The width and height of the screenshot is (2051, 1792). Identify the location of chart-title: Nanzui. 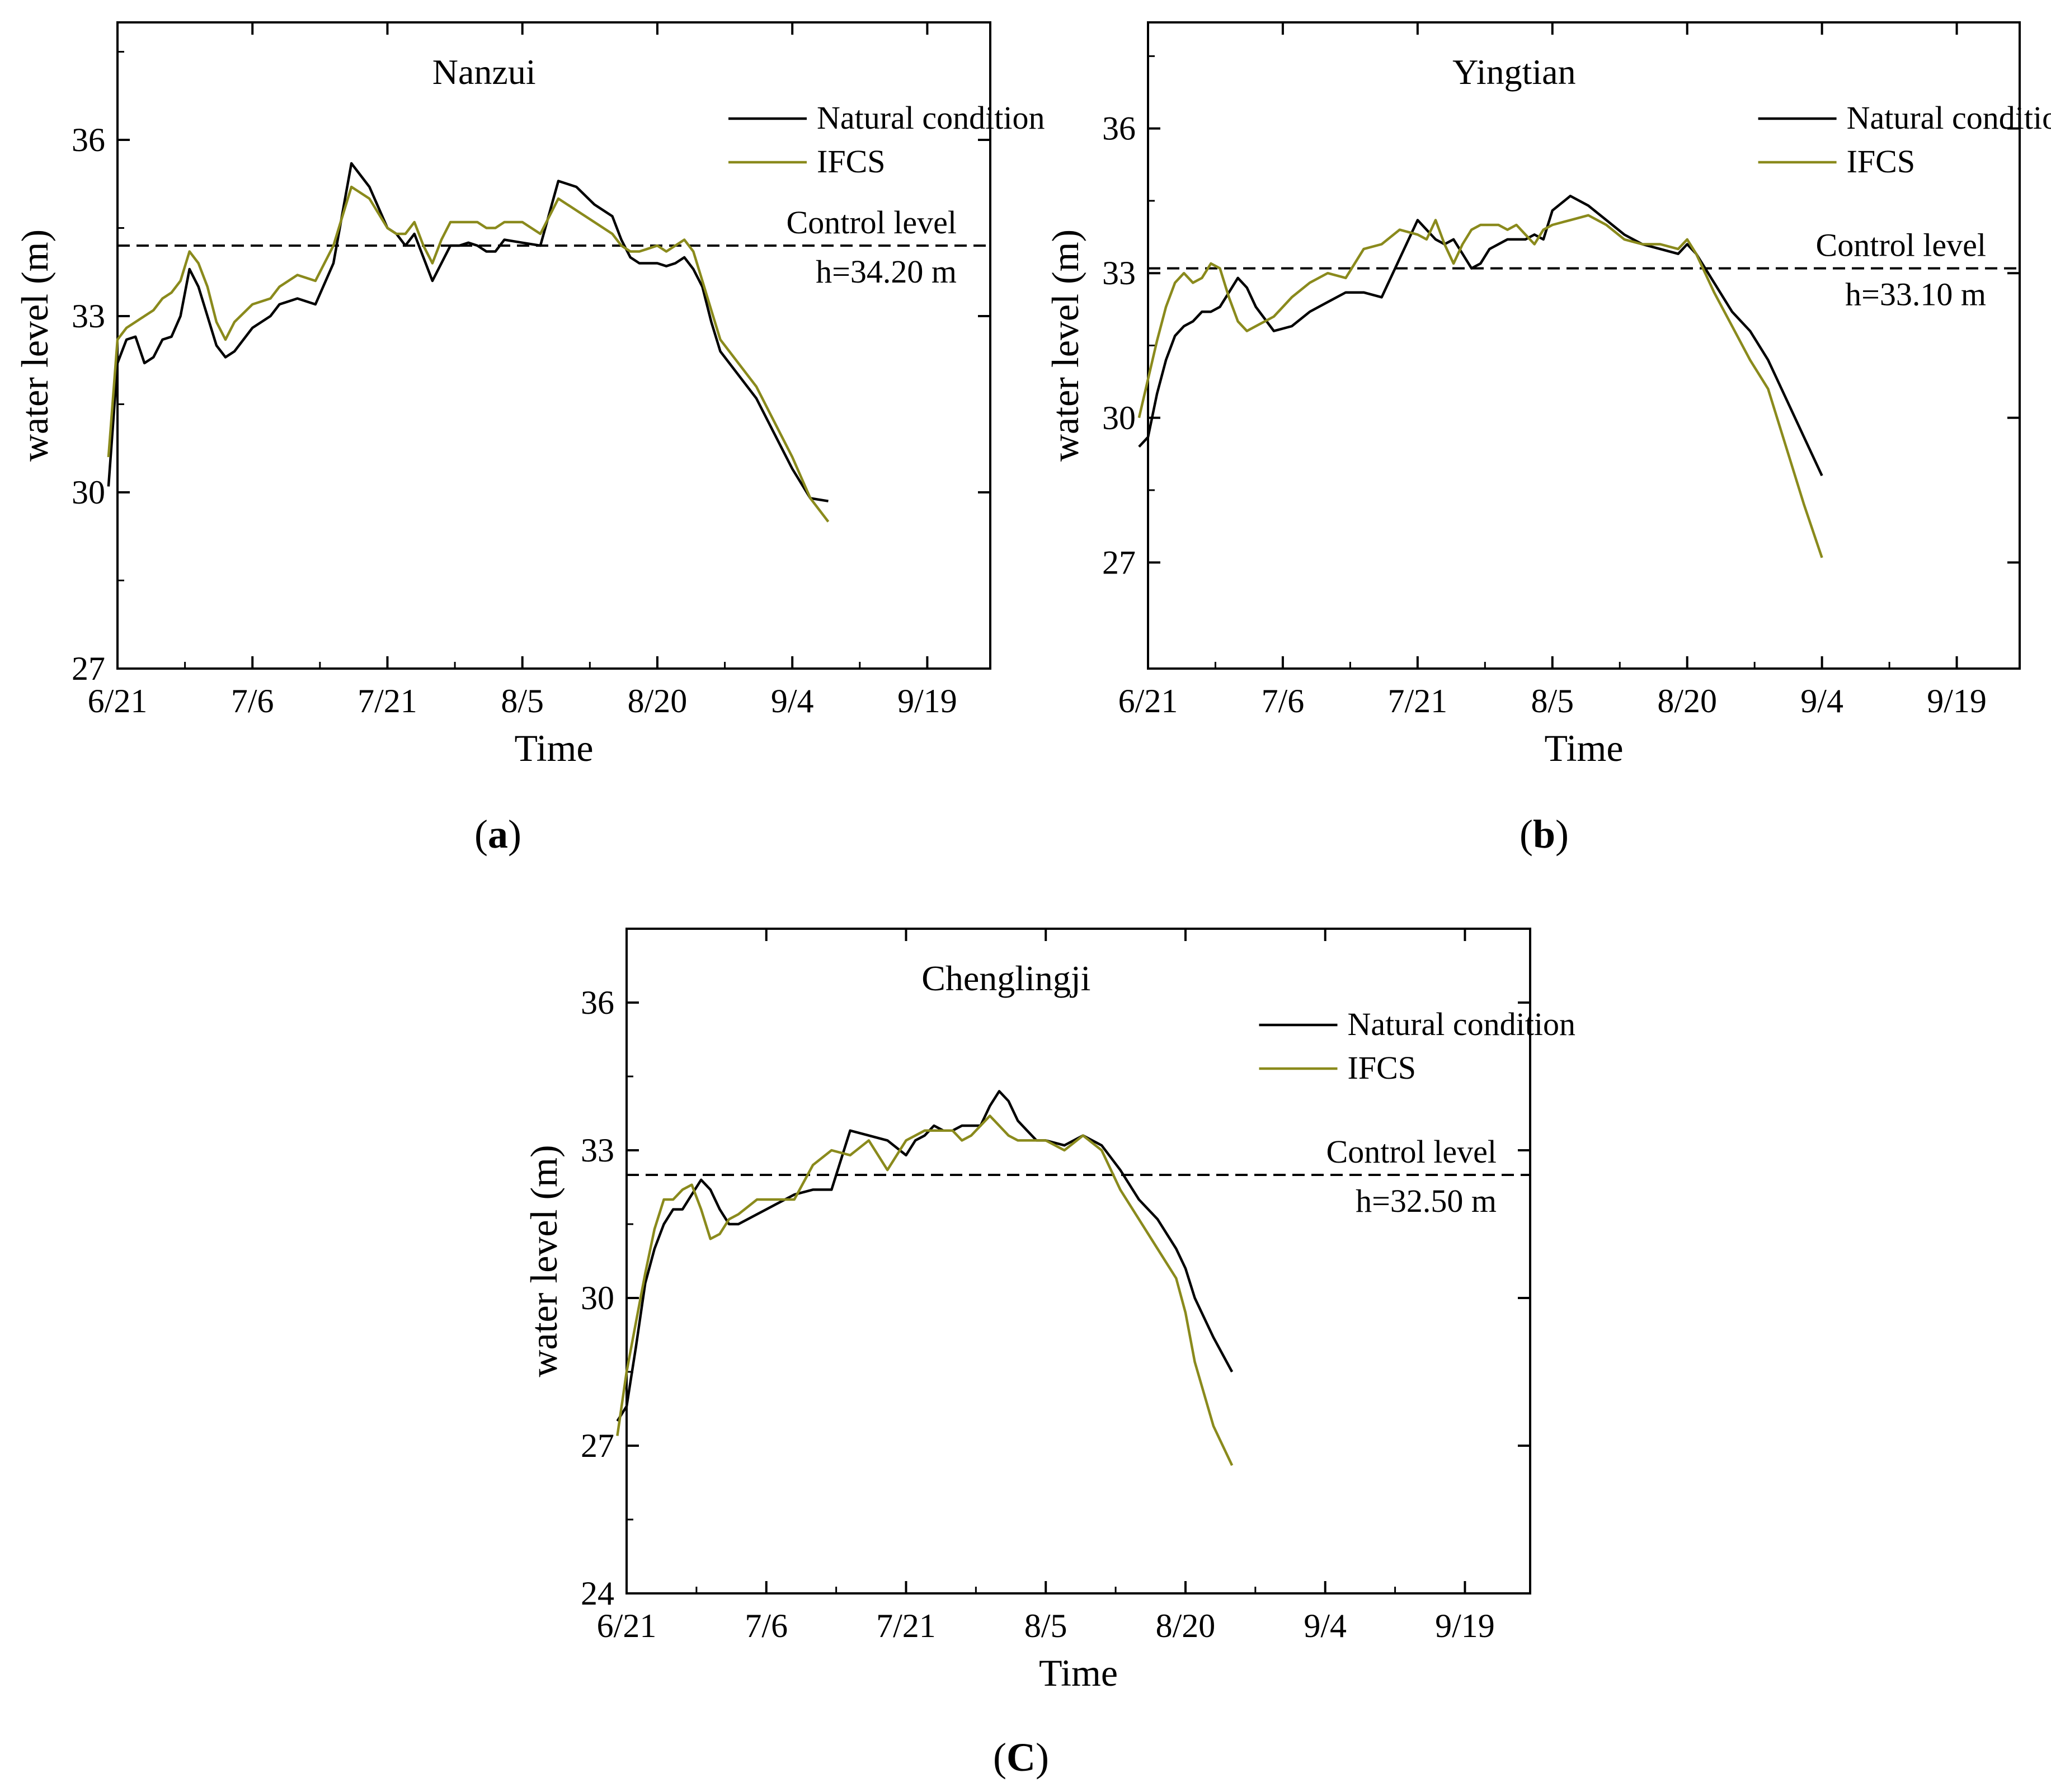
(484, 72).